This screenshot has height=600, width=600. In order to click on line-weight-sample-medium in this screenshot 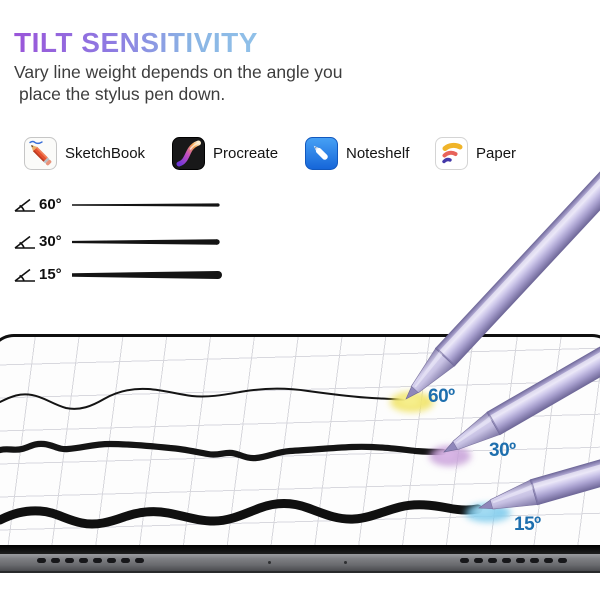, I will do `click(145, 241)`.